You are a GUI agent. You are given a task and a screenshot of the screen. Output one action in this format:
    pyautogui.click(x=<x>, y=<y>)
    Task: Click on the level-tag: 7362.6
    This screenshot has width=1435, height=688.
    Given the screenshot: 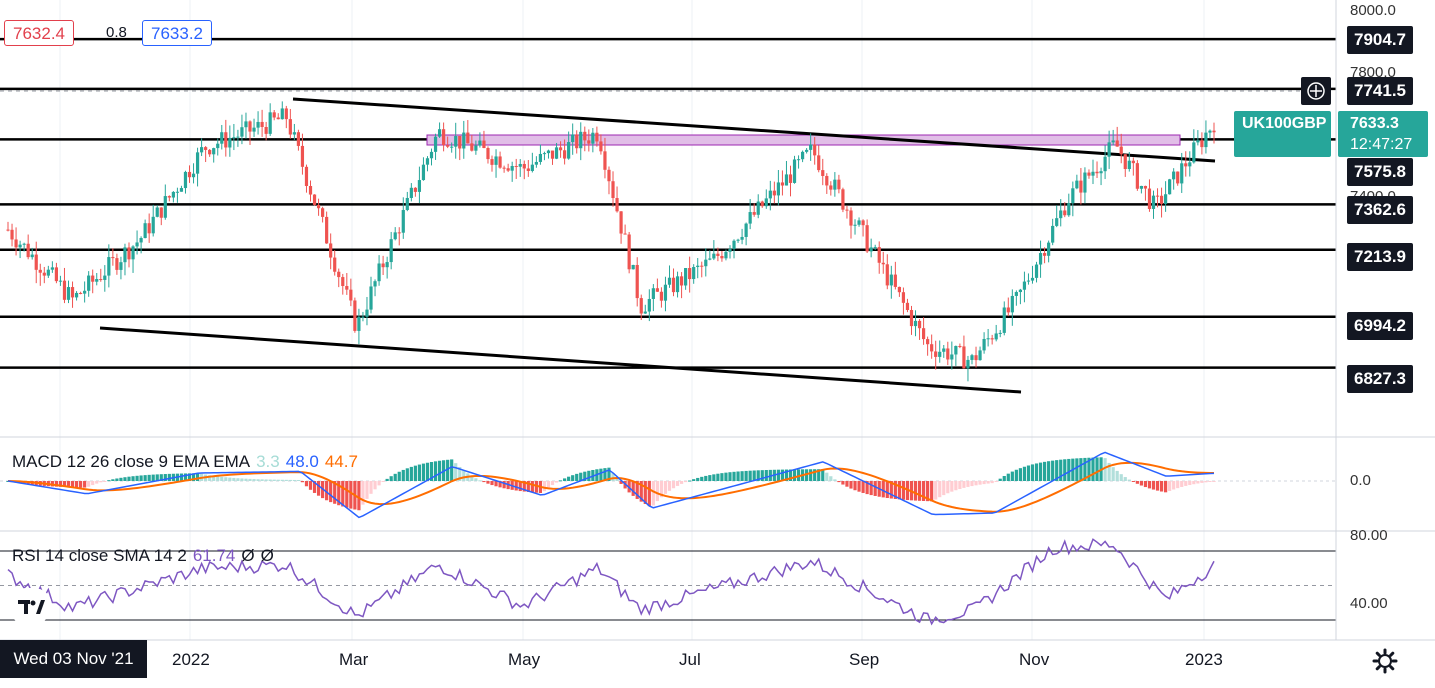 What is the action you would take?
    pyautogui.click(x=1380, y=210)
    